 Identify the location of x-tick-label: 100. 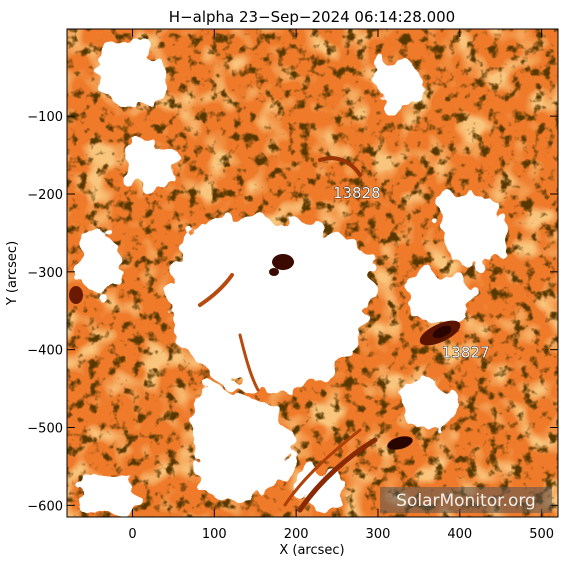
(214, 534).